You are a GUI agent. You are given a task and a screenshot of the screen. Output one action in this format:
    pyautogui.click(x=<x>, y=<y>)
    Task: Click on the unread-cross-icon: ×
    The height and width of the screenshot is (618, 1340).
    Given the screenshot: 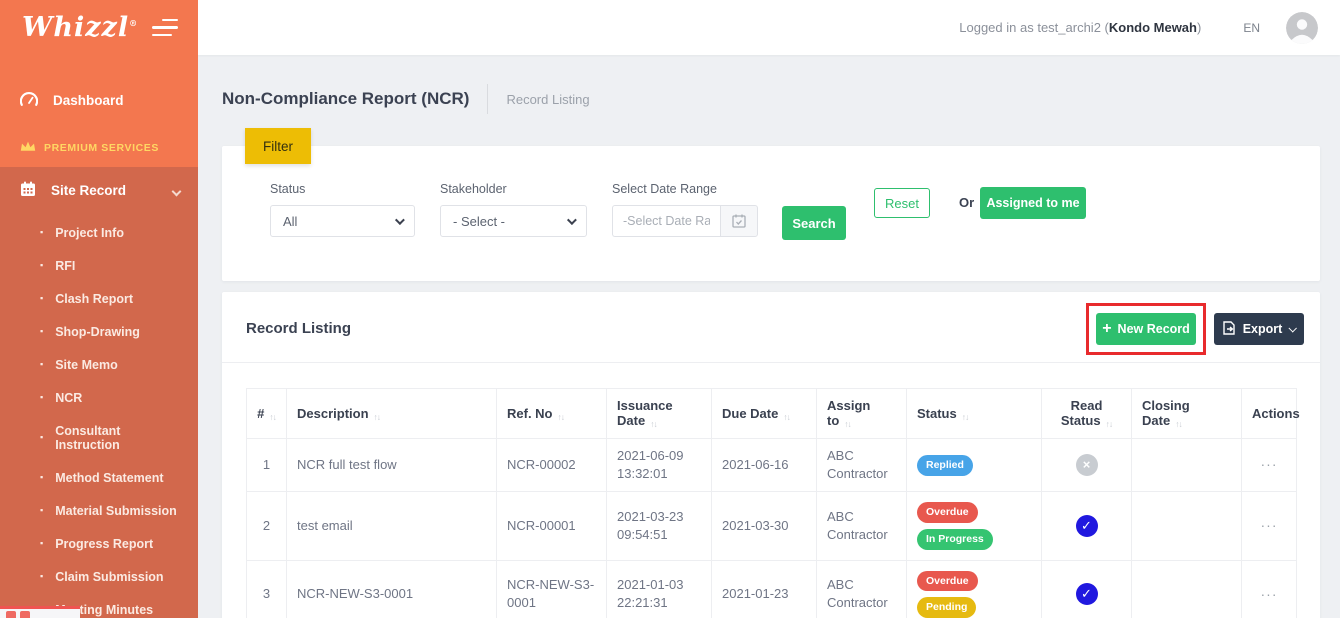 What is the action you would take?
    pyautogui.click(x=1086, y=465)
    